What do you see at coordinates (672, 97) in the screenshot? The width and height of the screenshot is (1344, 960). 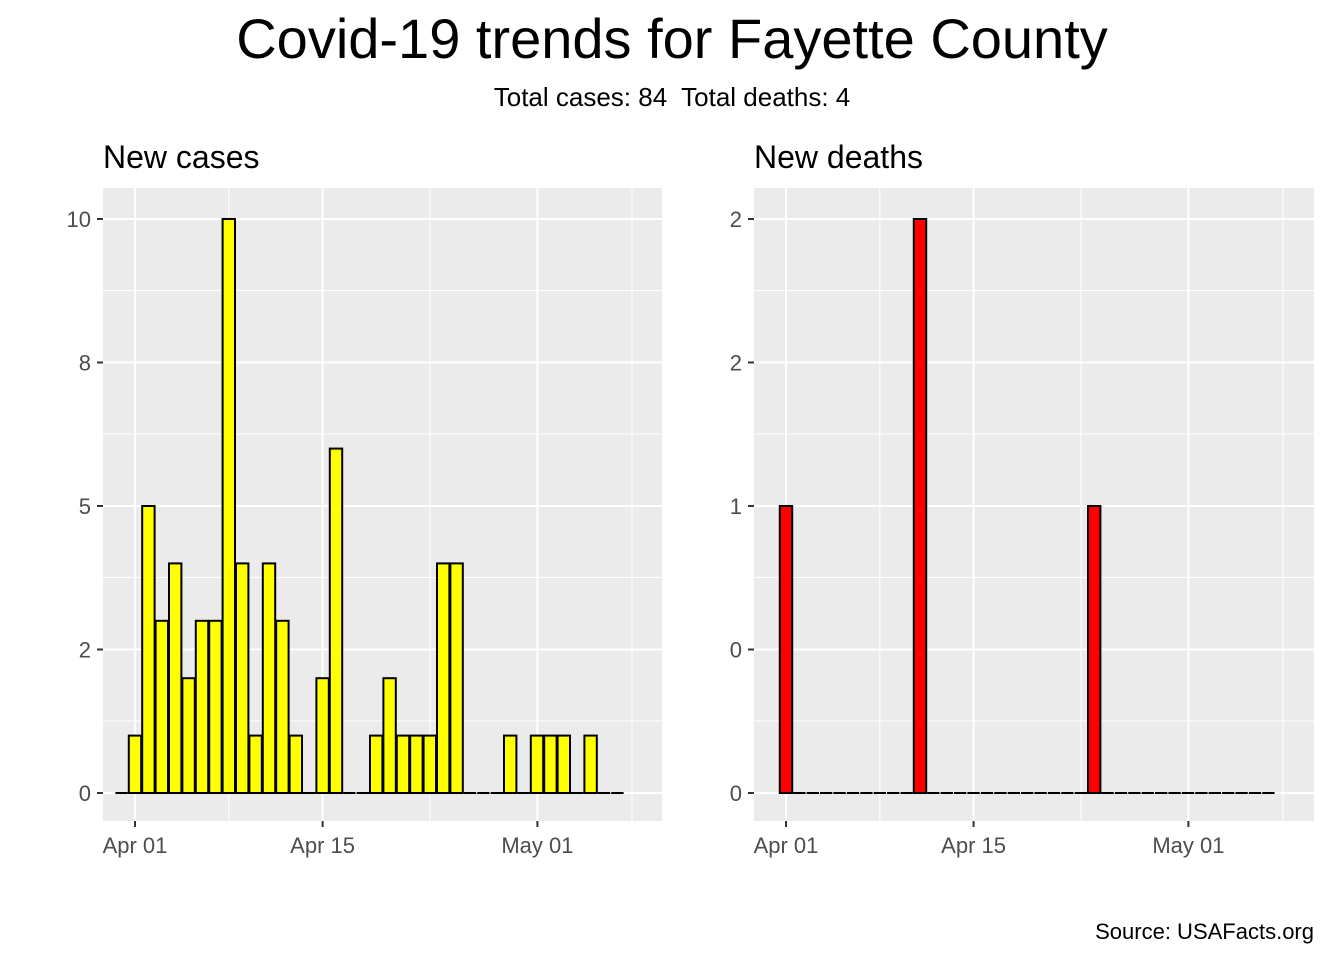 I see `chart-subtitle: Total cases: 84 Total deaths: 4` at bounding box center [672, 97].